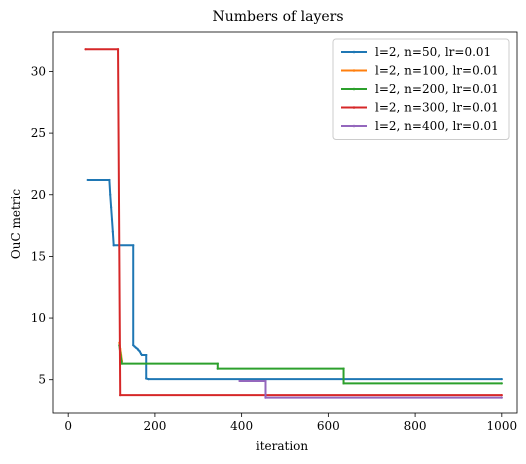  Describe the element at coordinates (42, 380) in the screenshot. I see `y-tick-label: 5` at that location.